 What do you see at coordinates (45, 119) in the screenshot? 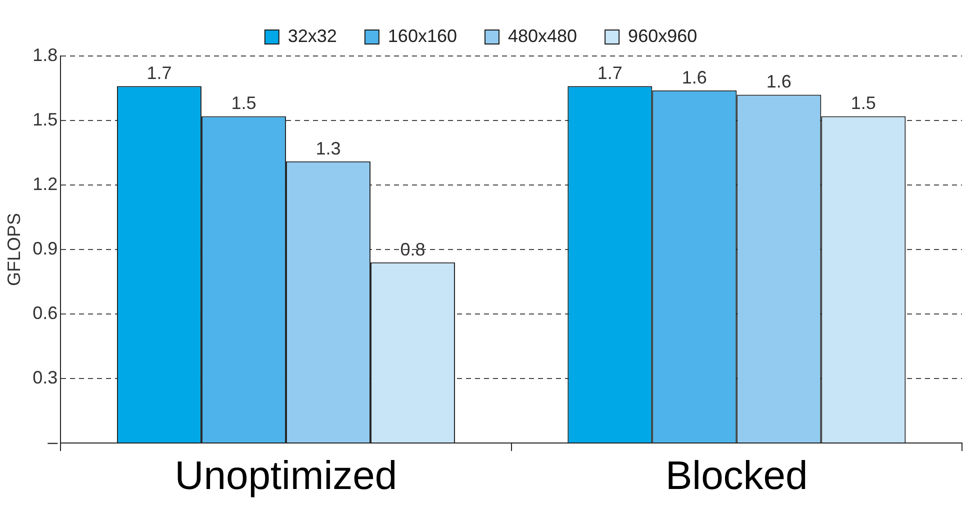
I see `y-tick-label: 1.5` at bounding box center [45, 119].